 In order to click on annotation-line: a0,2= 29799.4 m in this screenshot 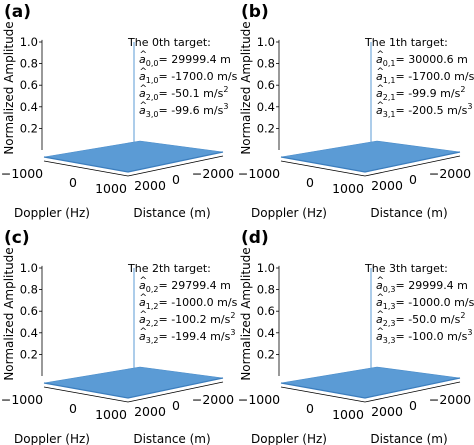, I will do `click(185, 286)`.